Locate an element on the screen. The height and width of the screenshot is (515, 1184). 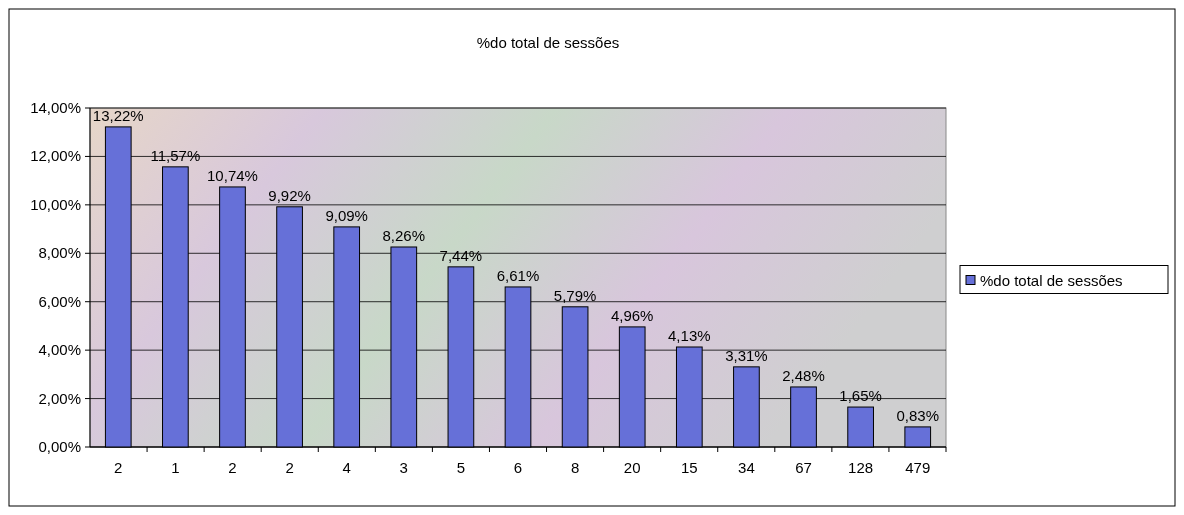
data-label: 6,61% is located at coordinates (518, 275).